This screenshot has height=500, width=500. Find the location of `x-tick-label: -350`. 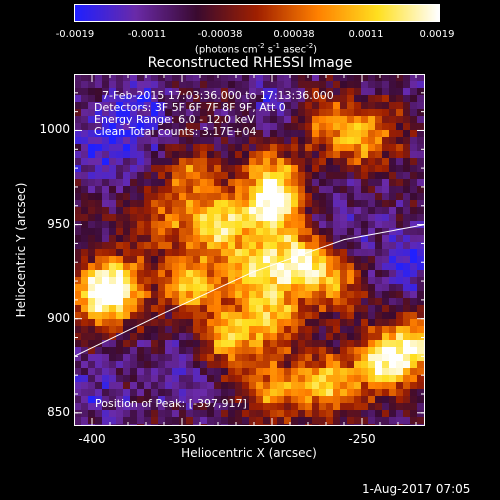

x-tick-label: -350 is located at coordinates (182, 439).